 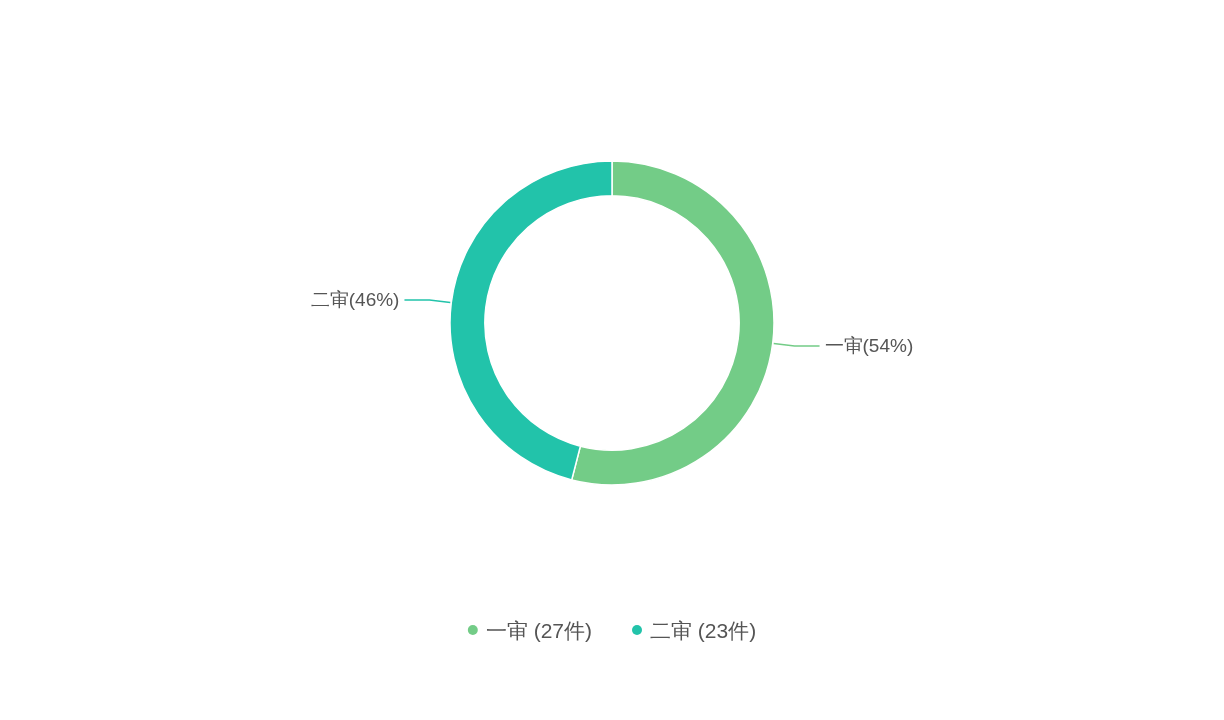 I want to click on data-label: 一审(54%), so click(x=869, y=346).